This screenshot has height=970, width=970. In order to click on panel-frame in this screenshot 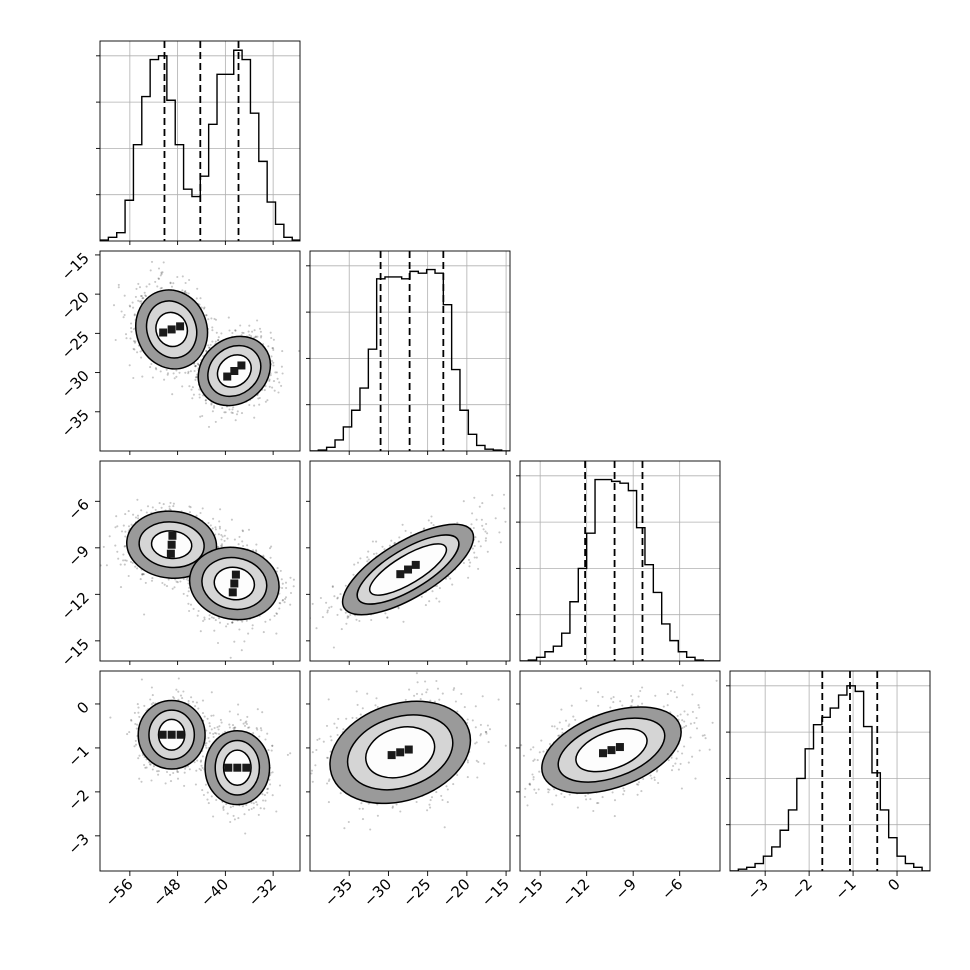, I will do `click(620, 561)`.